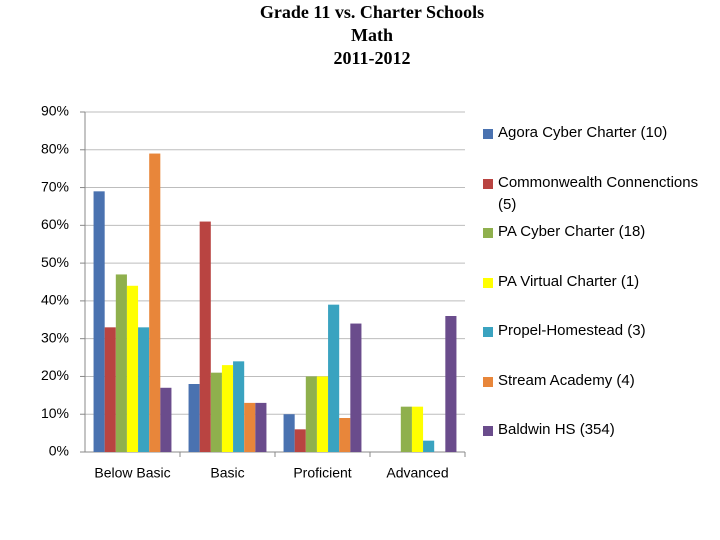  What do you see at coordinates (55, 262) in the screenshot?
I see `y-tick-label: 50%` at bounding box center [55, 262].